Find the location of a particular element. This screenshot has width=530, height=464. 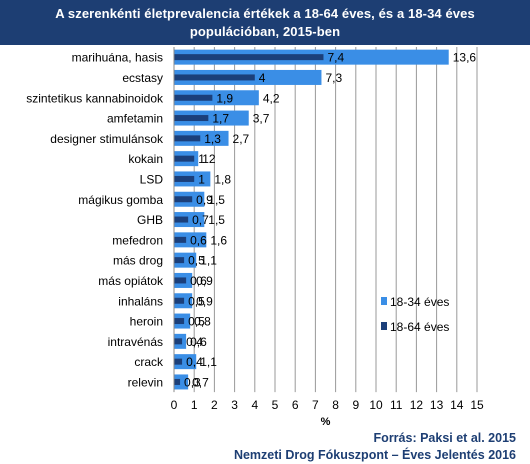

category-label: inhaláns is located at coordinates (140, 301).